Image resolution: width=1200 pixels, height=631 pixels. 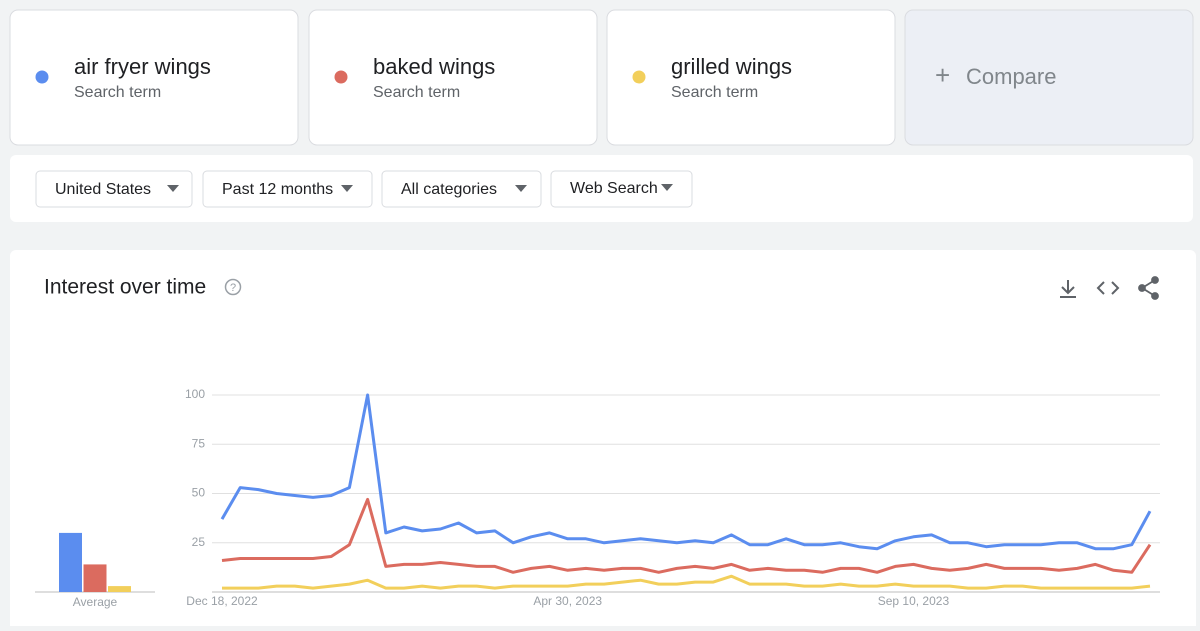 What do you see at coordinates (1108, 288) in the screenshot?
I see `embed-icon` at bounding box center [1108, 288].